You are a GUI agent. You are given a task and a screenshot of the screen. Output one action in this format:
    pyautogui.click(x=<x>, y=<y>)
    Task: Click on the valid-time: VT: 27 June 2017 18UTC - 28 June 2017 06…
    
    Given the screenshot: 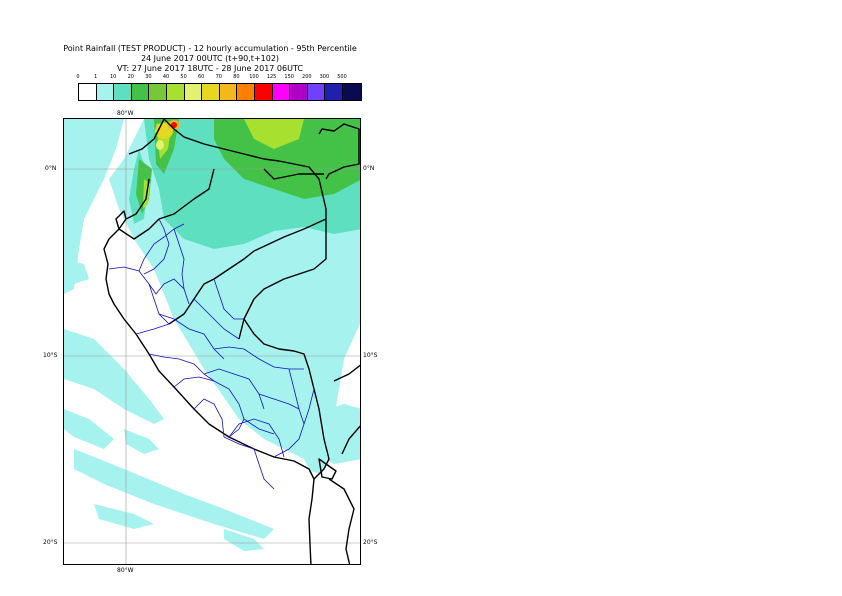 What is the action you would take?
    pyautogui.click(x=210, y=68)
    